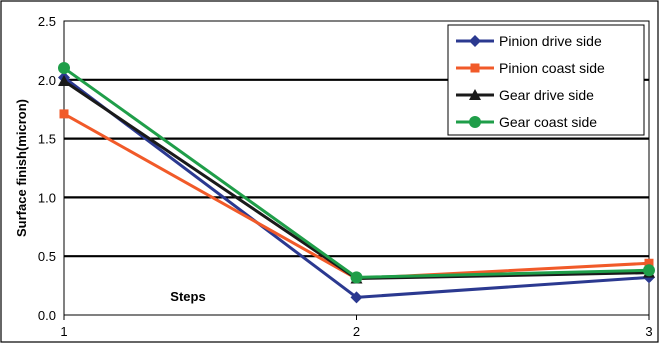 Image resolution: width=659 pixels, height=343 pixels. What do you see at coordinates (550, 41) in the screenshot?
I see `legend-label: Pinion drive side` at bounding box center [550, 41].